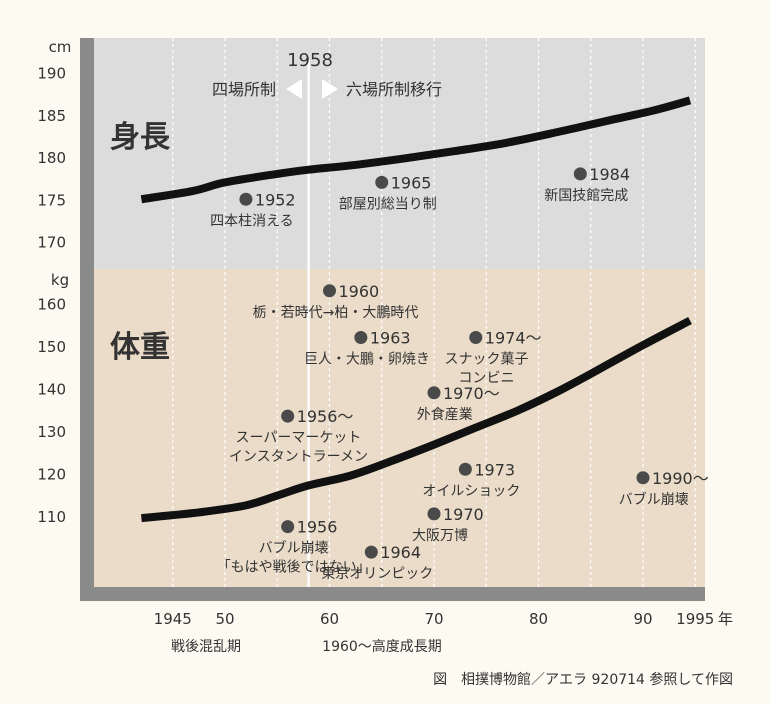 The height and width of the screenshot is (704, 770). What do you see at coordinates (487, 379) in the screenshot?
I see `event-note: コンビニ` at bounding box center [487, 379].